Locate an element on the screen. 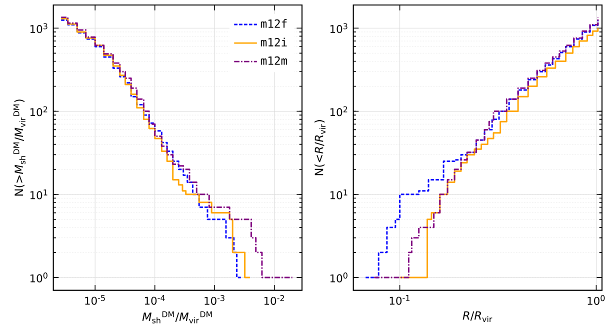  legend-label: m12f is located at coordinates (273, 23).